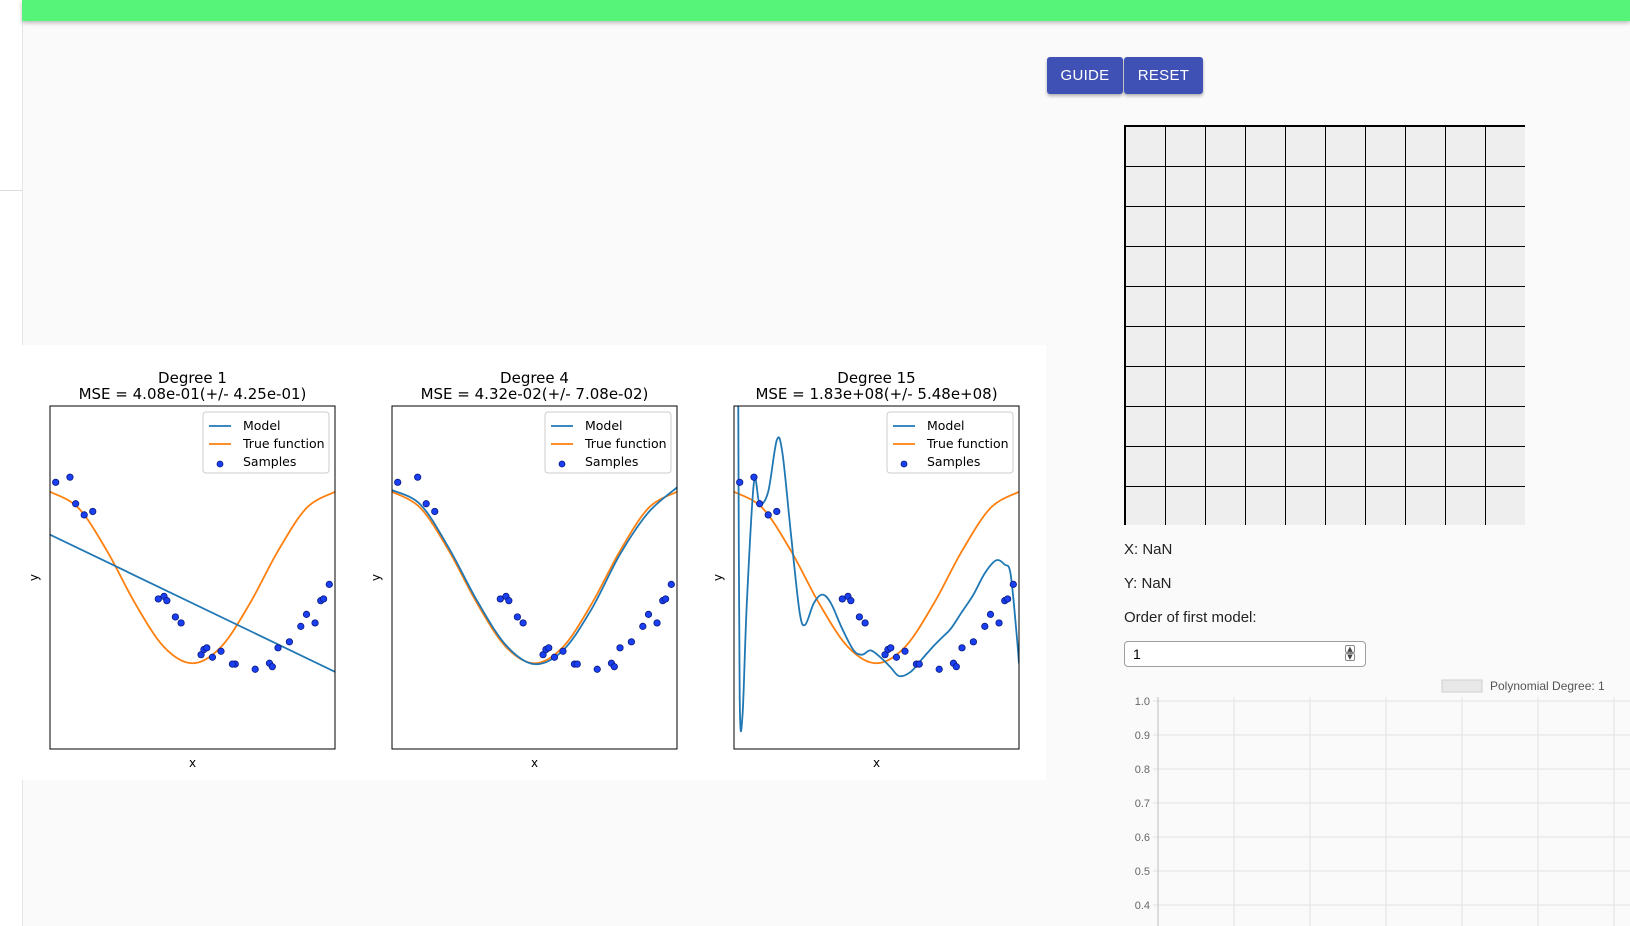 This screenshot has height=926, width=1630. I want to click on y-tick-label: 0.9, so click(1142, 736).